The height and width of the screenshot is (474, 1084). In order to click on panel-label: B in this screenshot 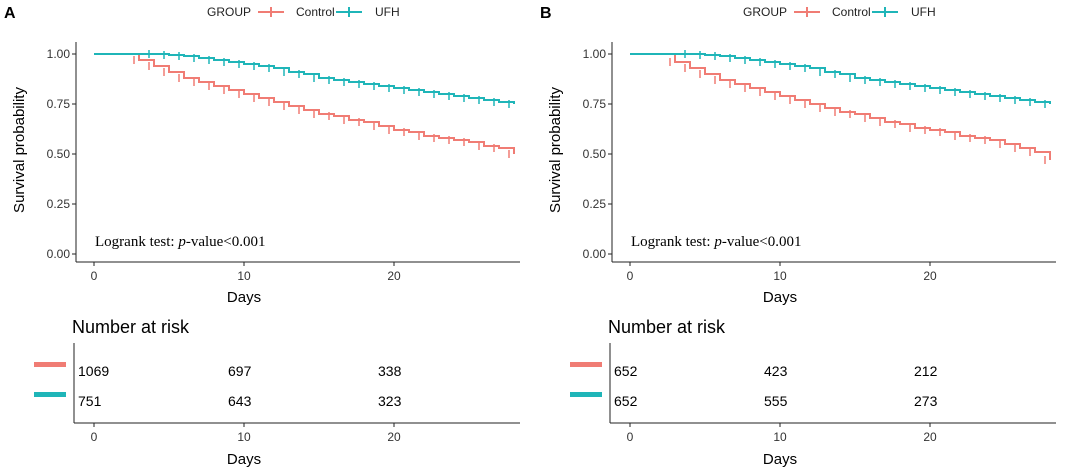, I will do `click(546, 13)`.